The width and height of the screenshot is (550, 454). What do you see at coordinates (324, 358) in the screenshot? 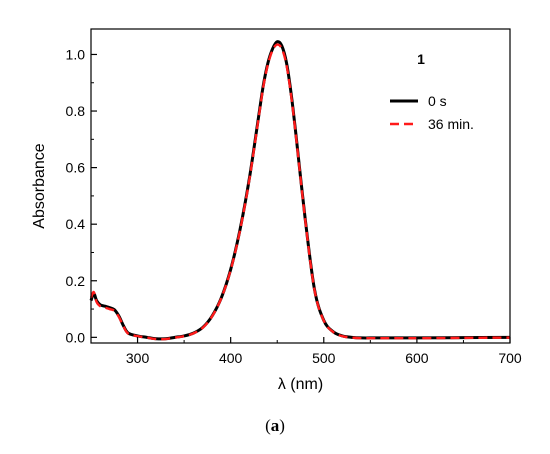
I see `x-tick-label-500: 500` at bounding box center [324, 358].